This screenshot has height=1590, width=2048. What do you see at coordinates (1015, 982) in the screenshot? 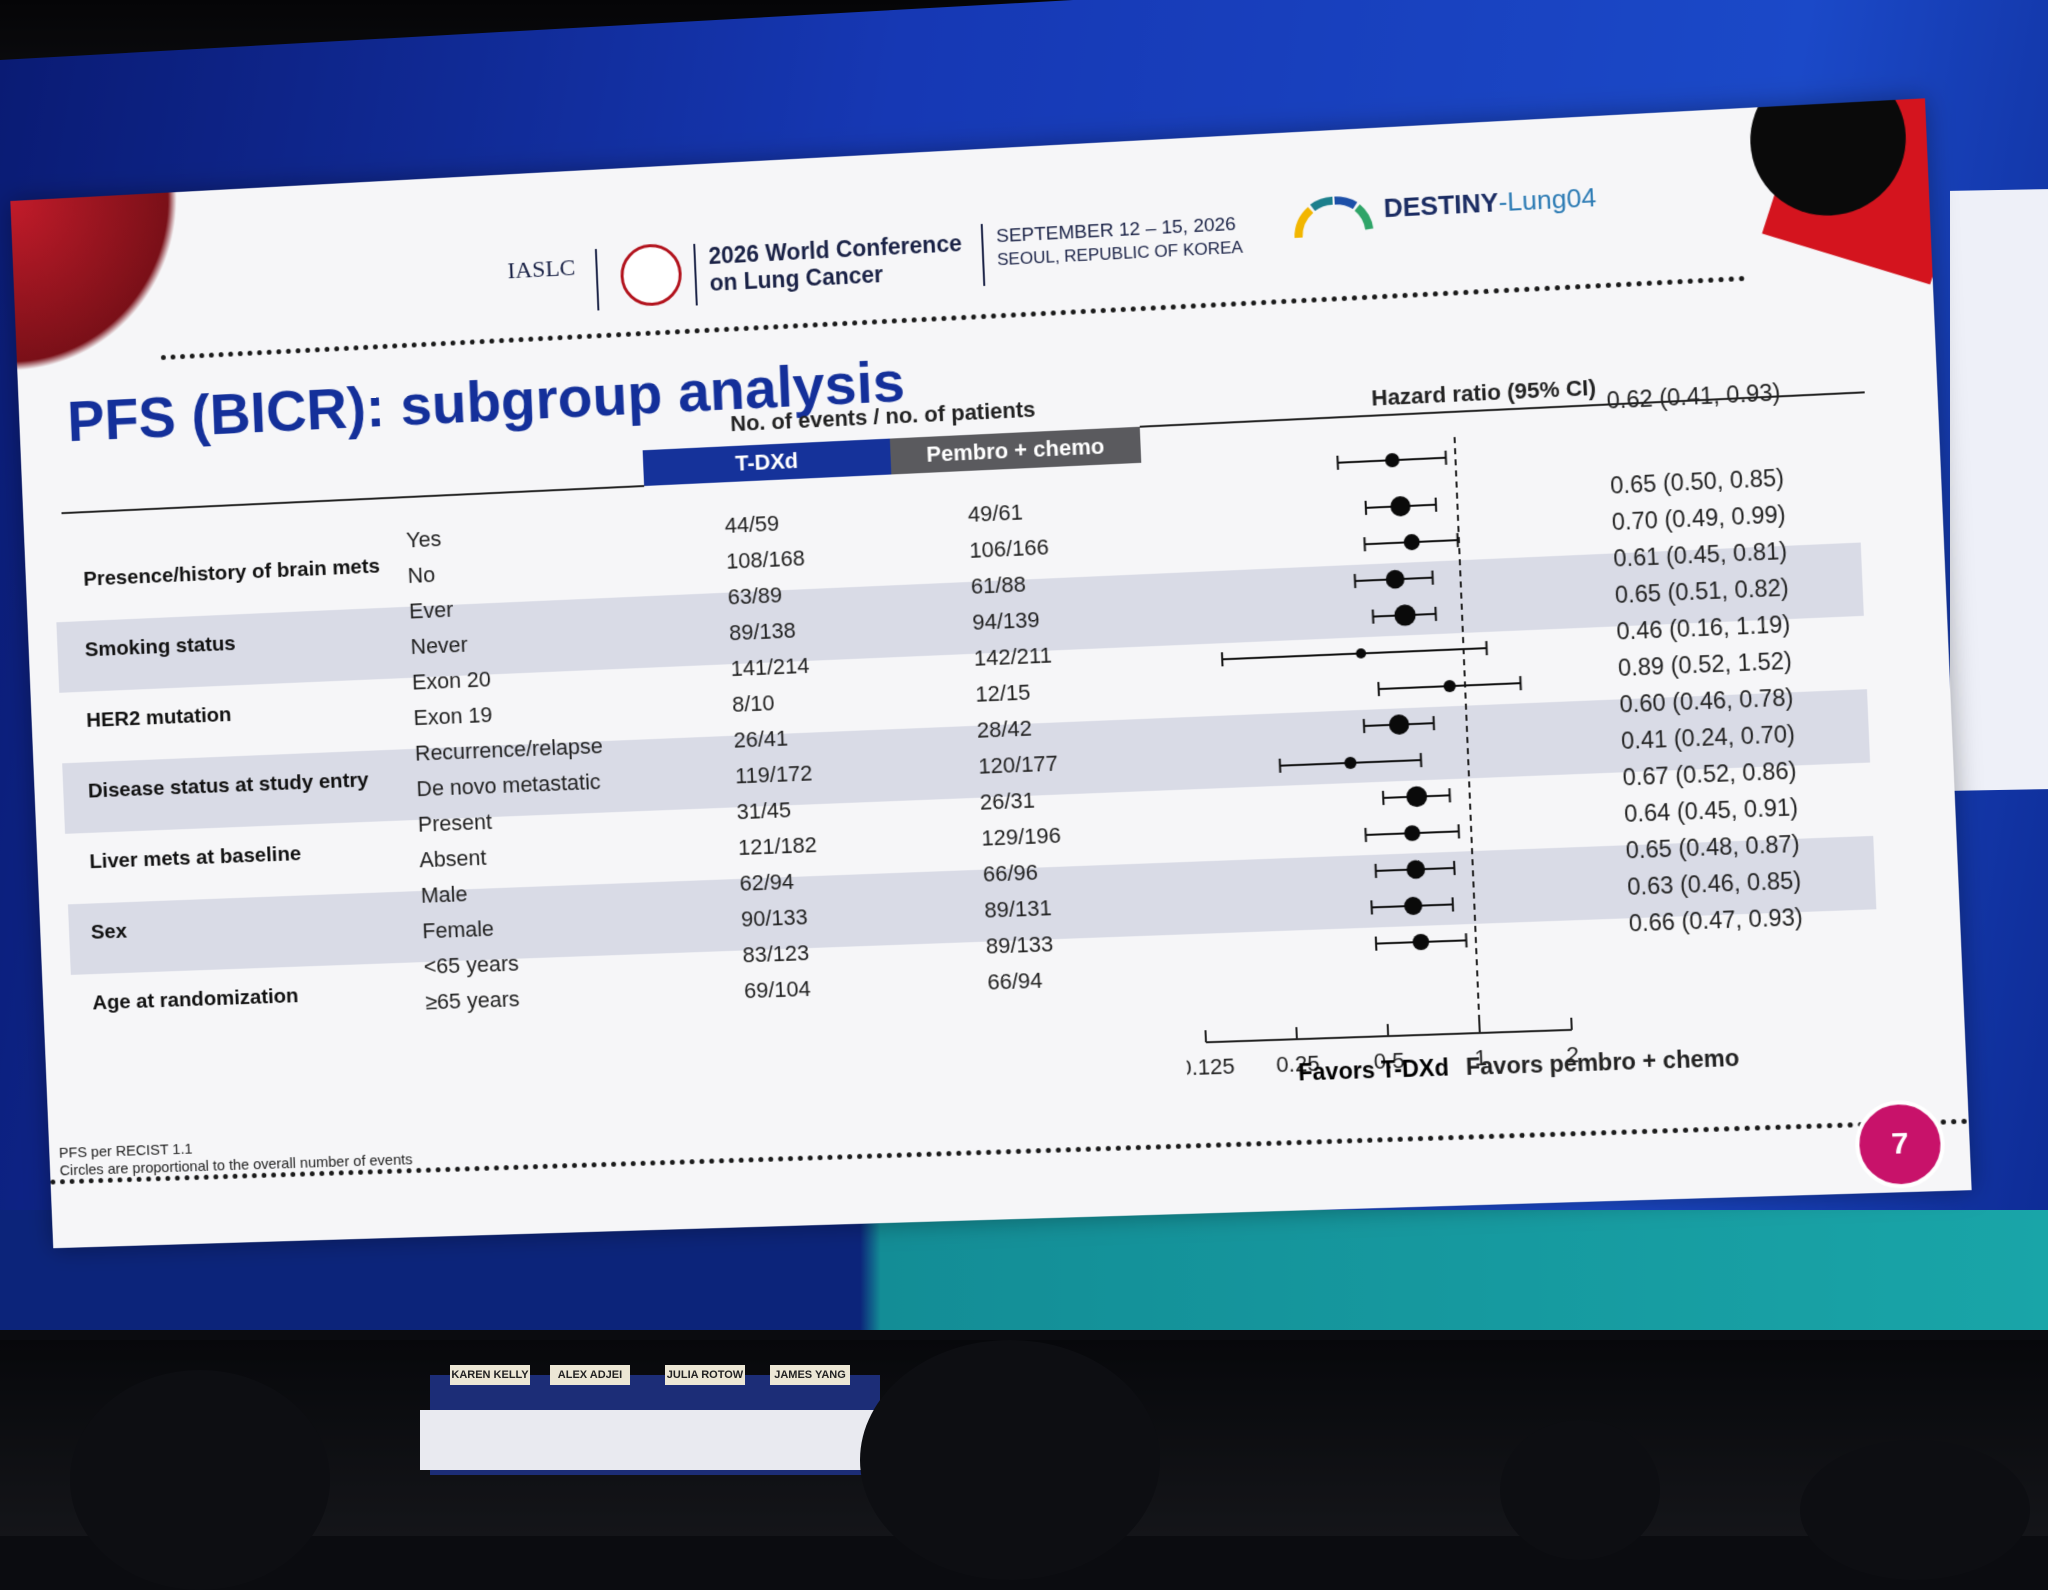
I see `events-pembro: 66/94` at bounding box center [1015, 982].